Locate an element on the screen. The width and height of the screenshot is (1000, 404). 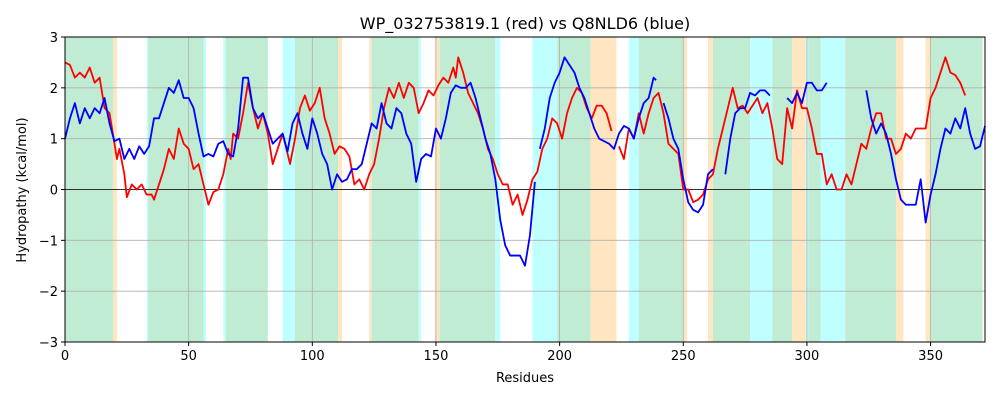
x-tick-label: 50 is located at coordinates (188, 356).